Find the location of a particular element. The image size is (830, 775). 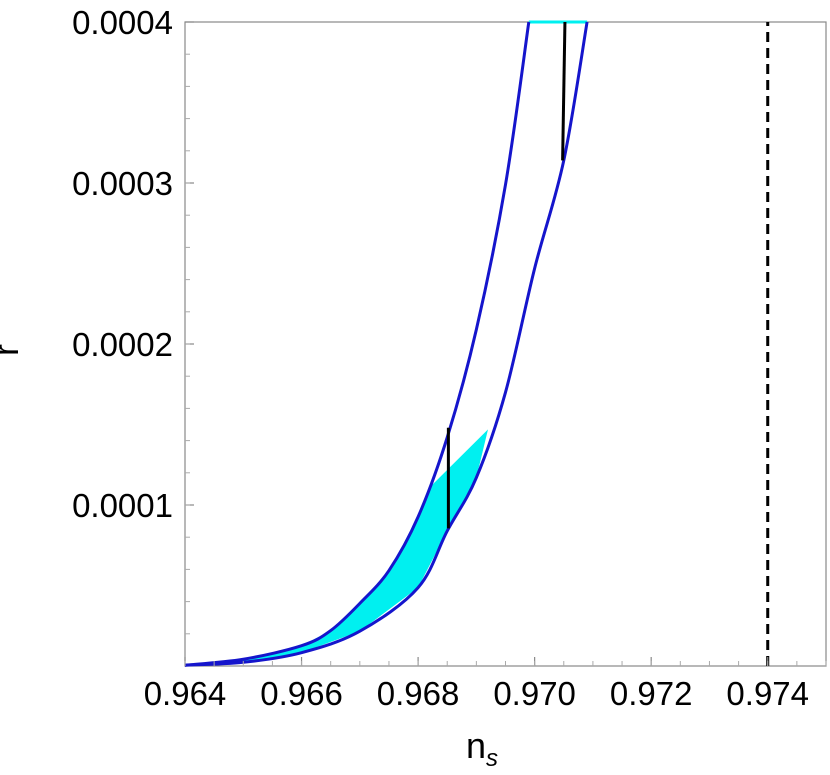

shaded-region is located at coordinates (337, 547).